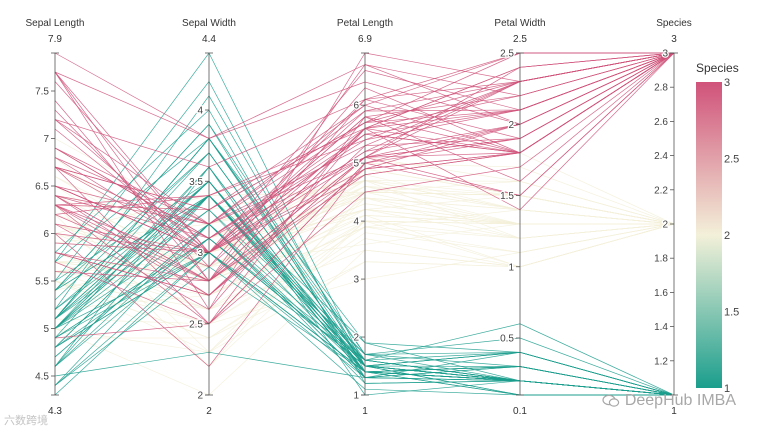 This screenshot has height=436, width=758. What do you see at coordinates (661, 156) in the screenshot?
I see `axis-tick-label: 2.4` at bounding box center [661, 156].